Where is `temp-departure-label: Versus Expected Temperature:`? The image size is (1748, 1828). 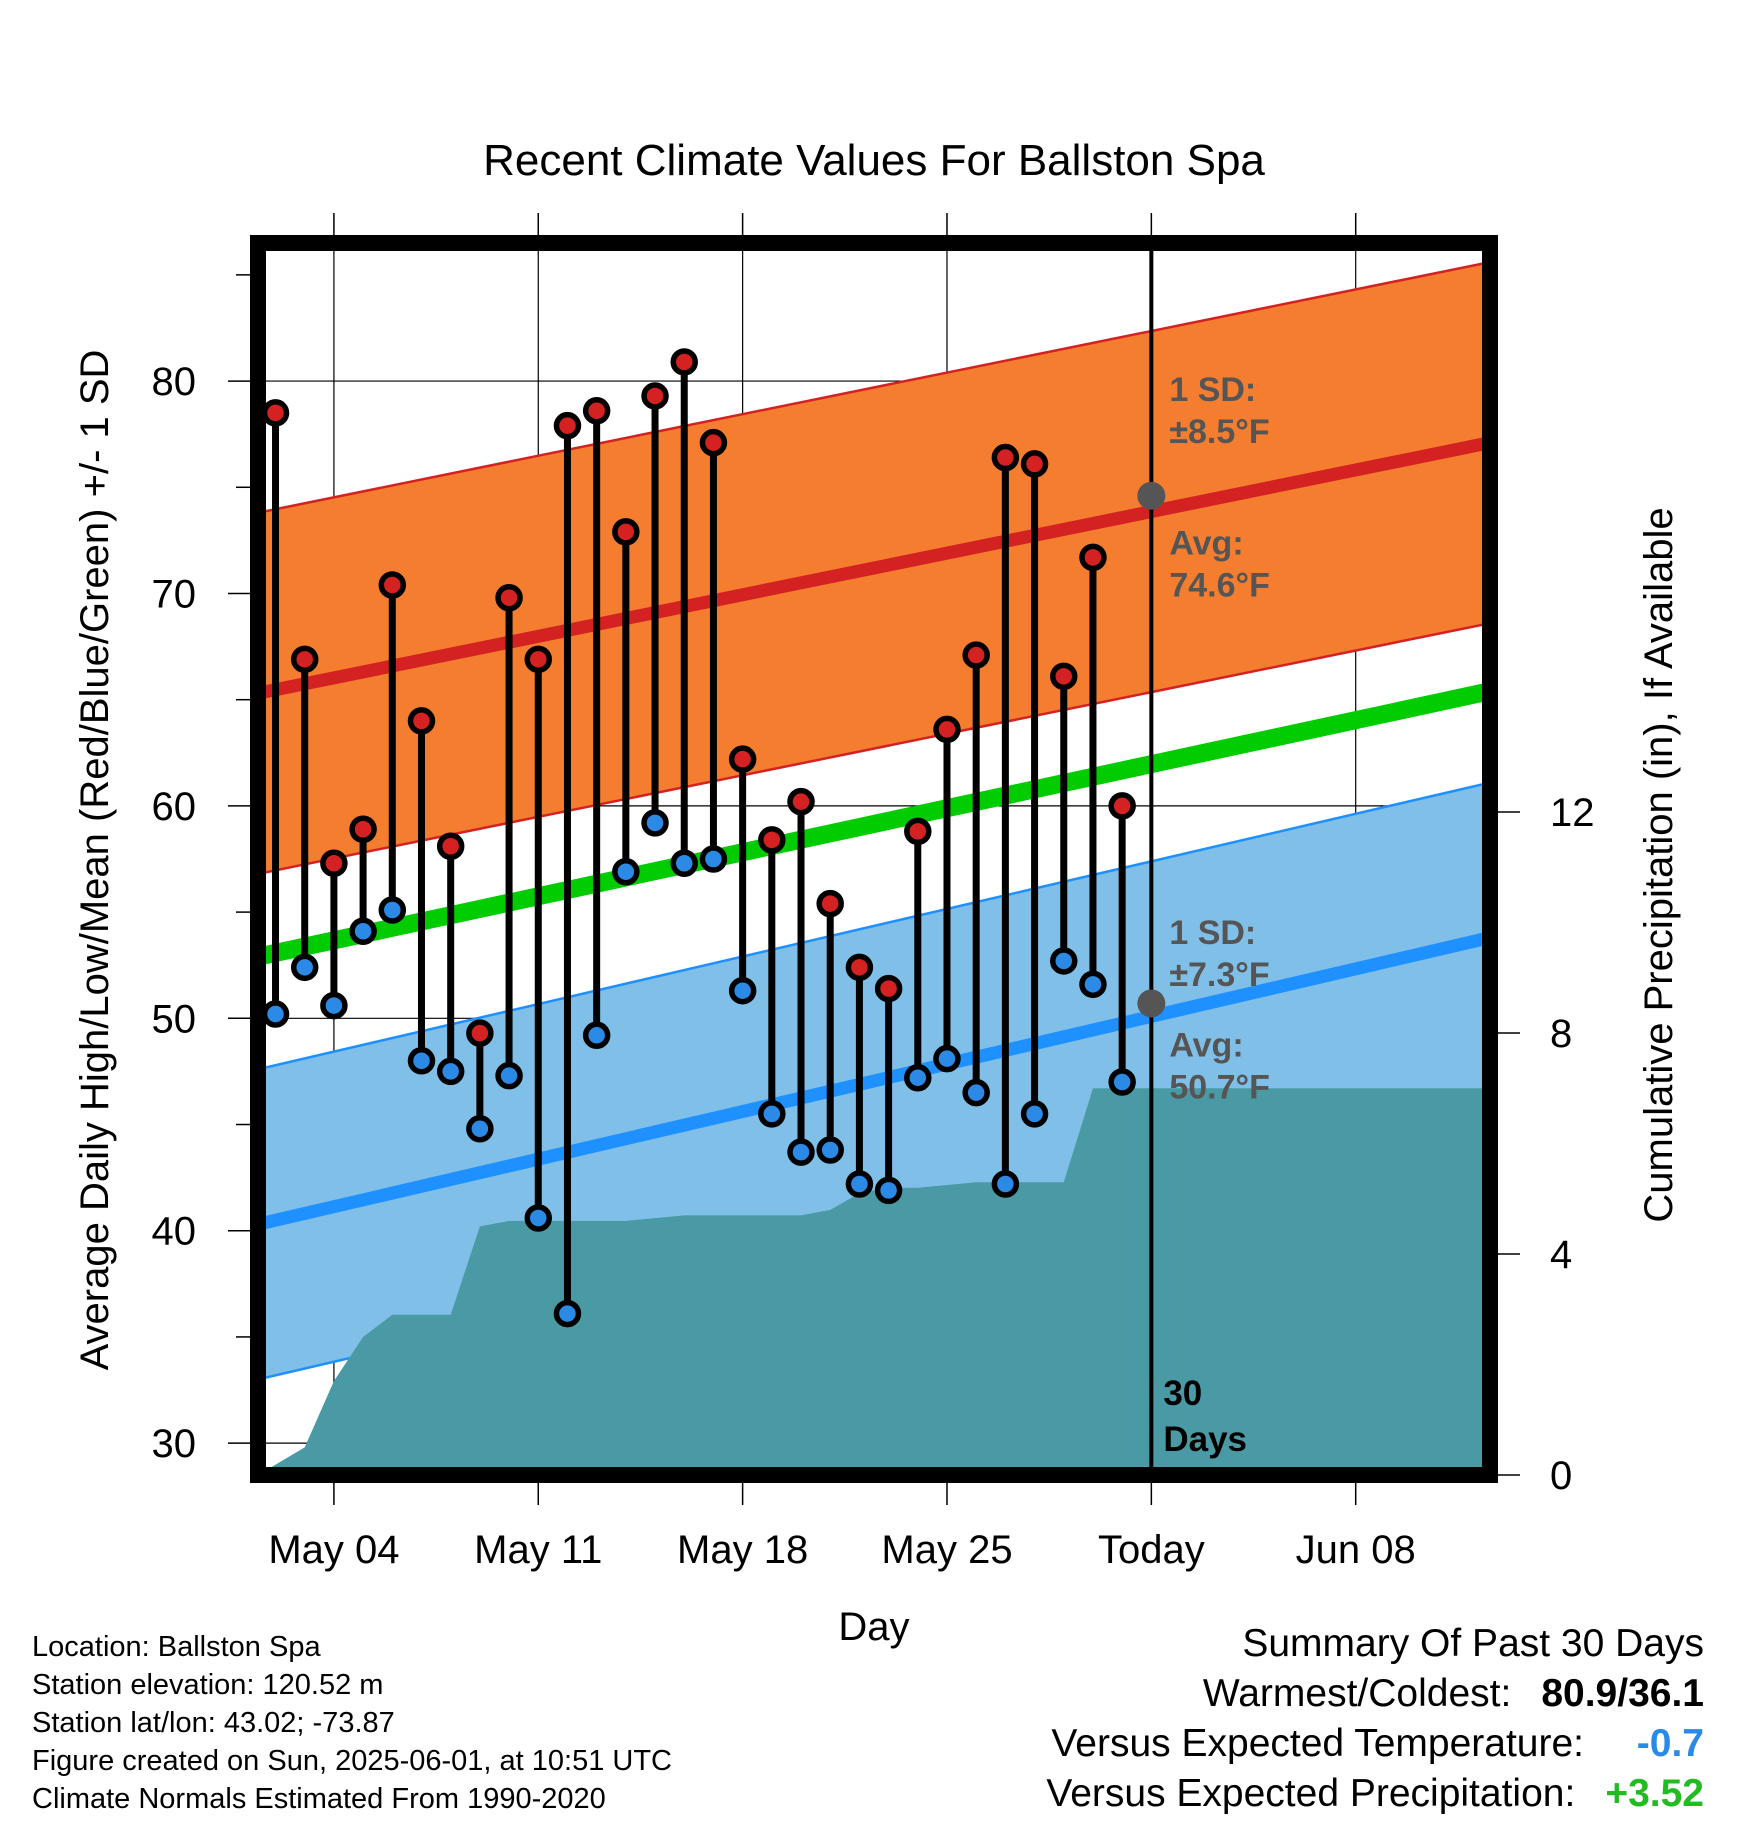 temp-departure-label: Versus Expected Temperature: is located at coordinates (1317, 1743).